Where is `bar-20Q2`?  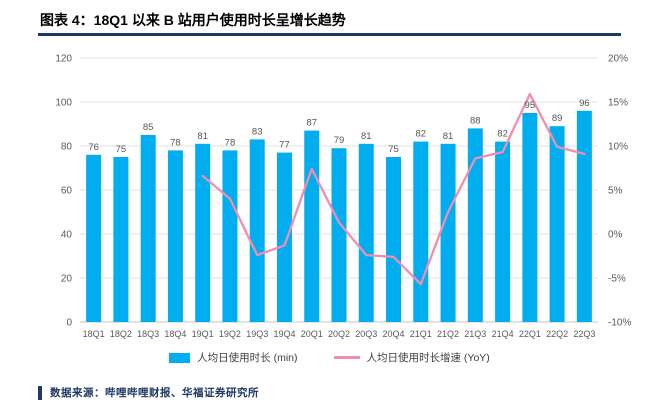
bar-20Q2 is located at coordinates (339, 235).